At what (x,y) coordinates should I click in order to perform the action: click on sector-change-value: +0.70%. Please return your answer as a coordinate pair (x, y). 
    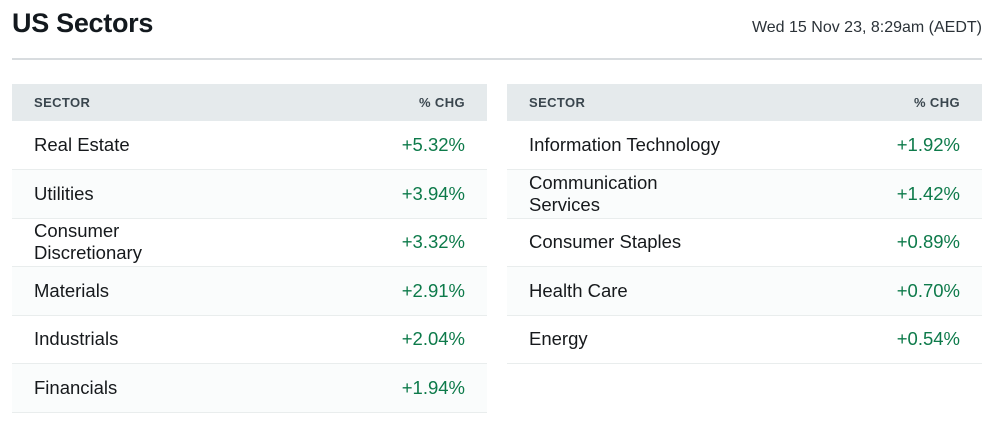
    Looking at the image, I should click on (863, 291).